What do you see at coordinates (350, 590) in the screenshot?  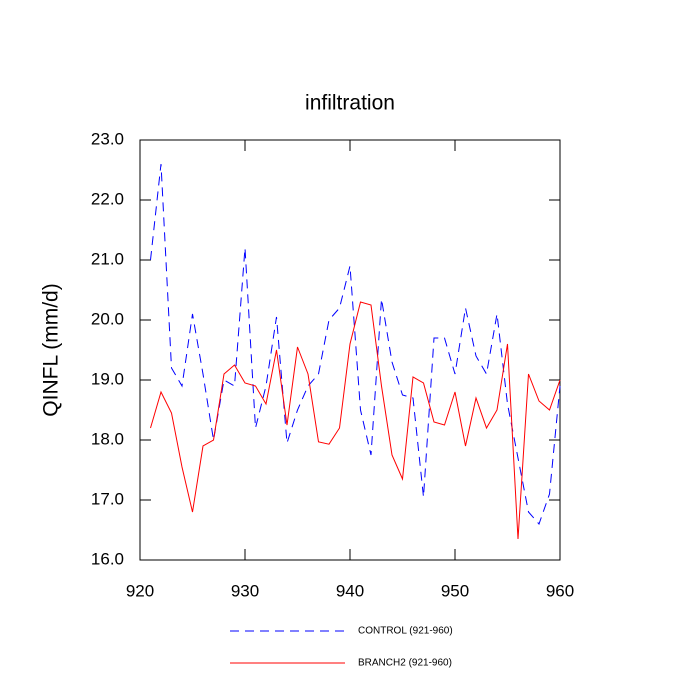 I see `x-tick-label: 940` at bounding box center [350, 590].